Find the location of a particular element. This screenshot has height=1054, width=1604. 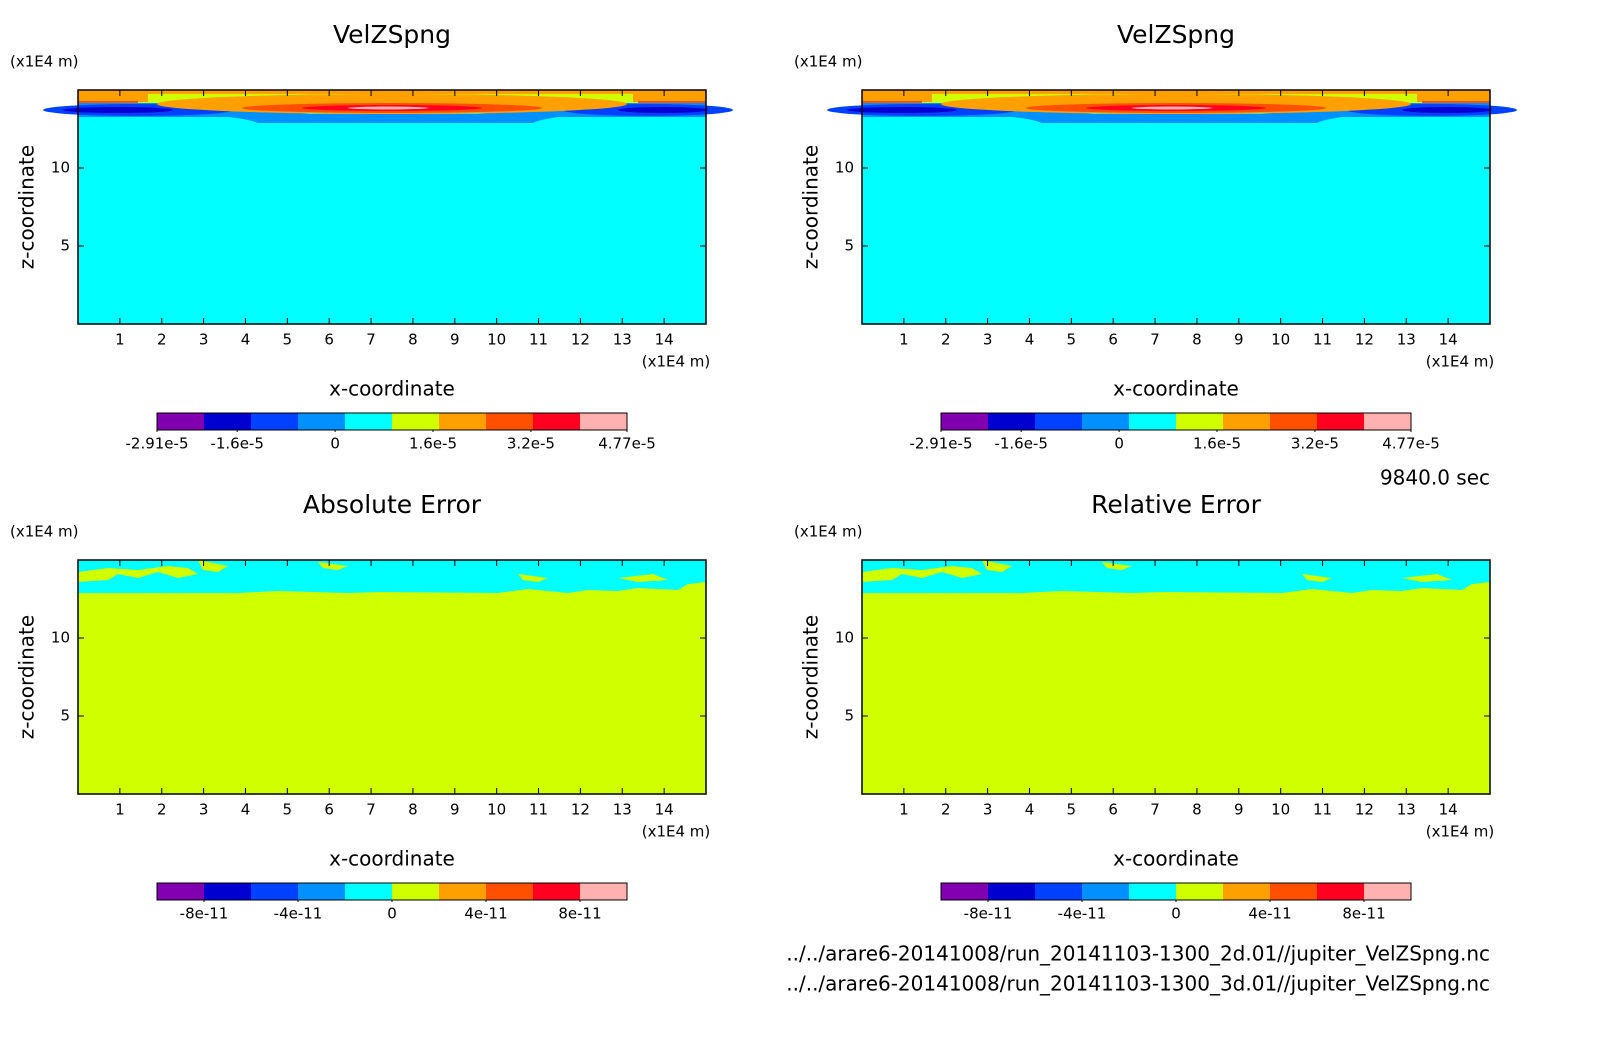

colorbar-tick-label: 1.6e-5 is located at coordinates (433, 444).